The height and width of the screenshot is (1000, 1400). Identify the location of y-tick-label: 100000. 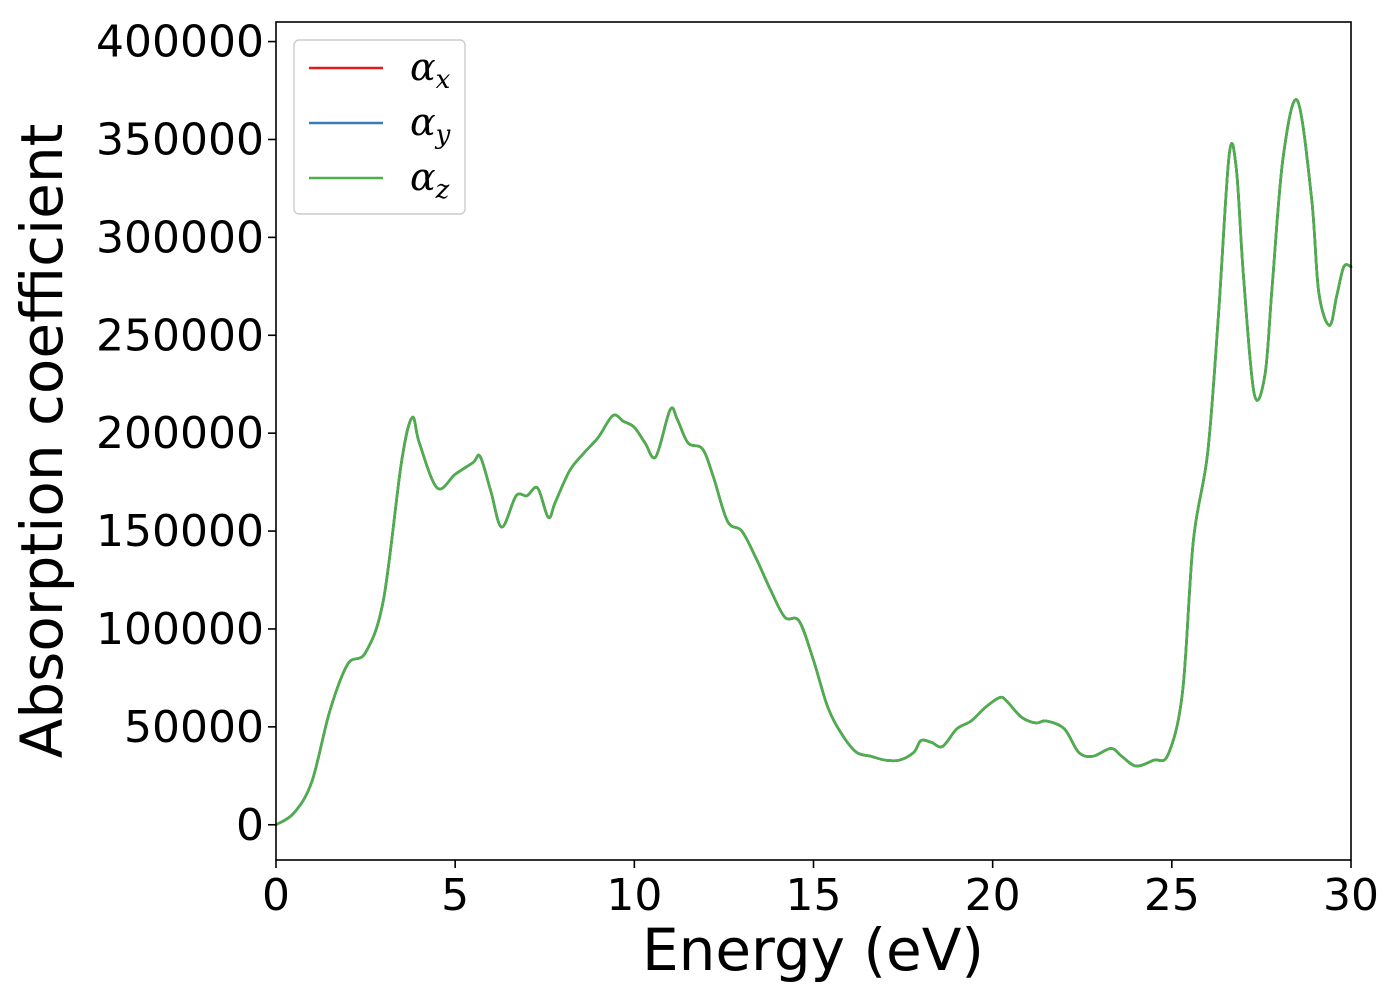
(180, 629).